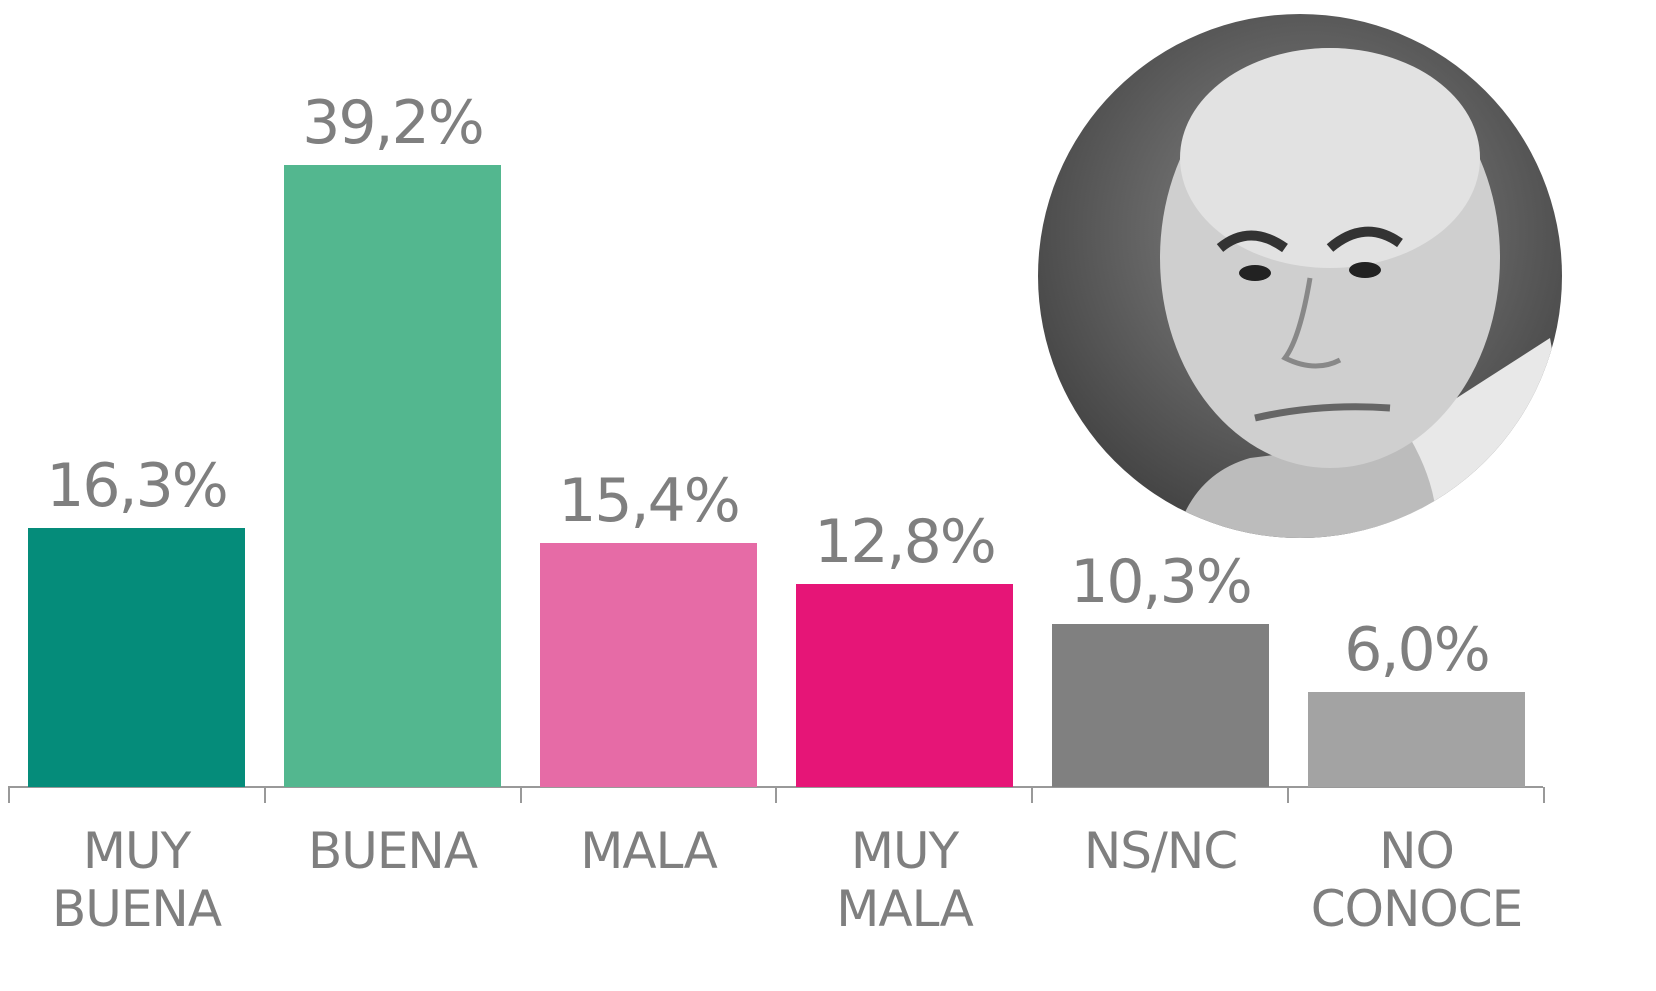 This screenshot has height=991, width=1656. What do you see at coordinates (136, 880) in the screenshot?
I see `category-label: MUY BUENA` at bounding box center [136, 880].